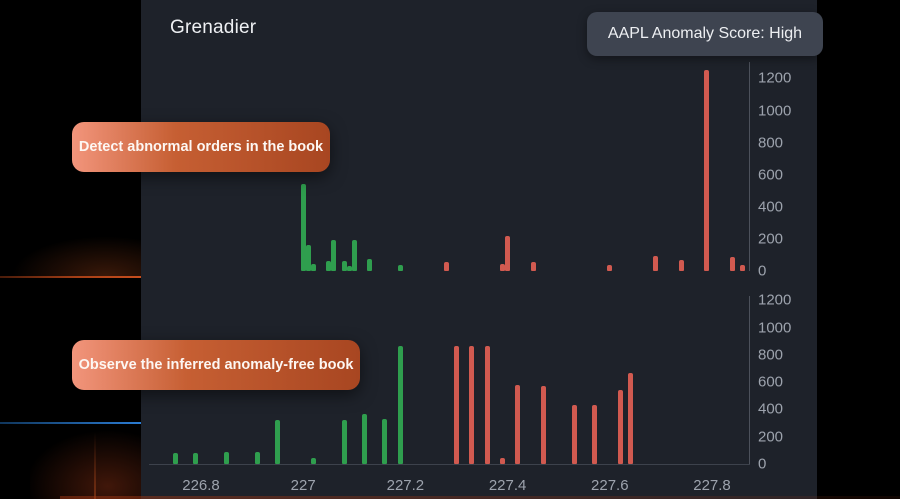 The height and width of the screenshot is (499, 900). Describe the element at coordinates (610, 485) in the screenshot. I see `x-axis-tick-label: 227.6` at that location.